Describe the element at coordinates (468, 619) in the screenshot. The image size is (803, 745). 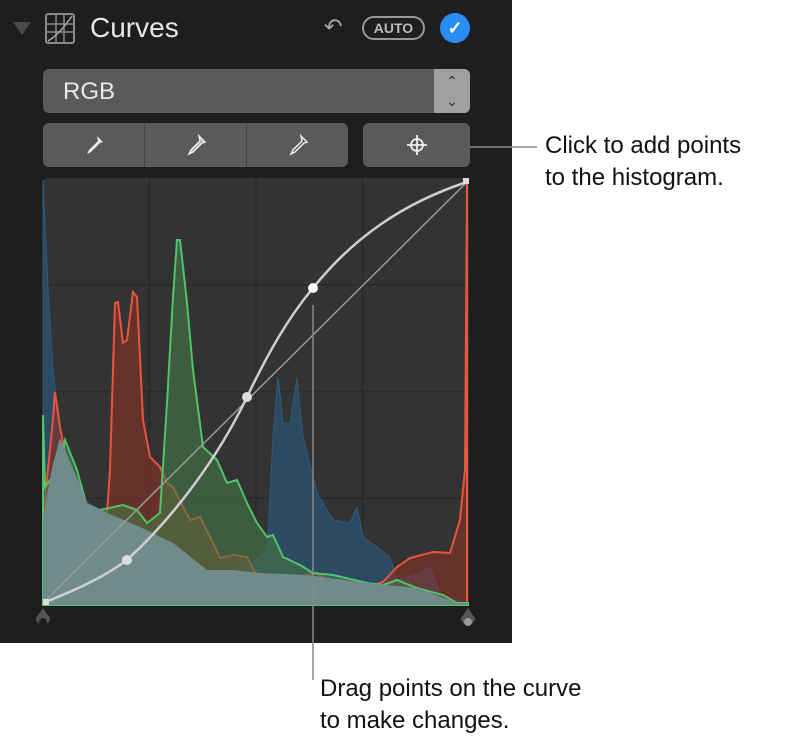
I see `white-point-handle` at that location.